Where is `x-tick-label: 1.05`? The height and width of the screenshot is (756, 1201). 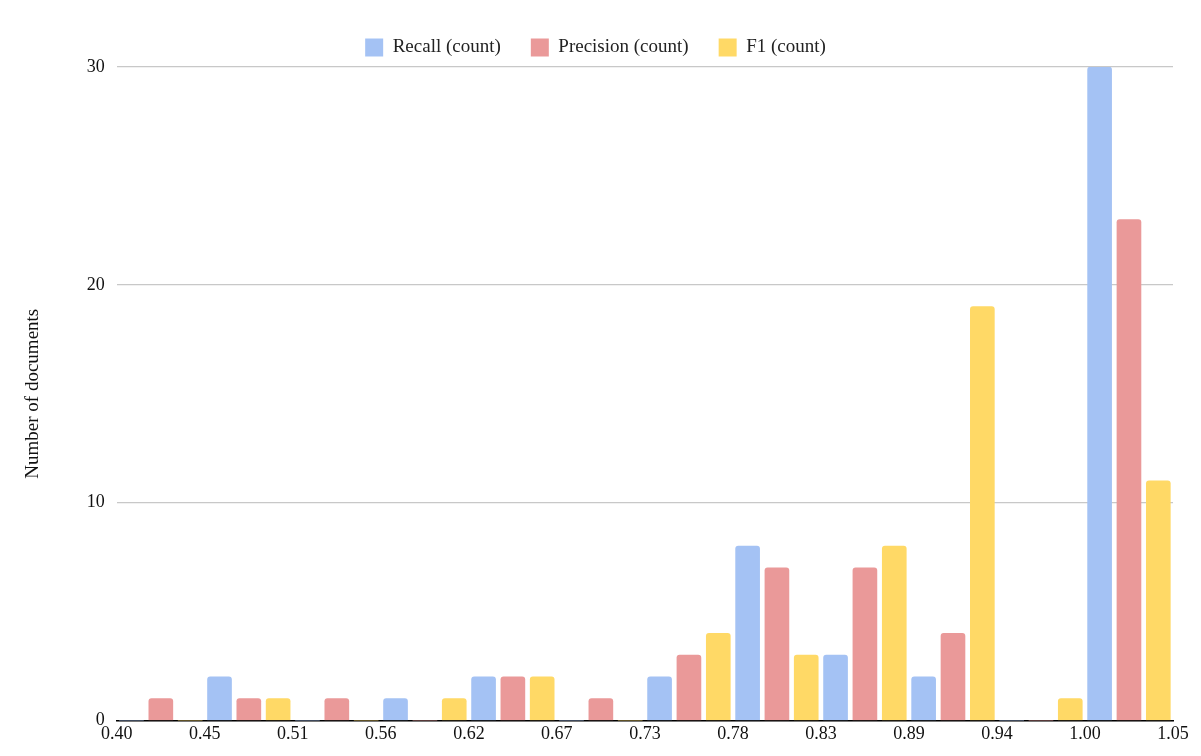
x-tick-label: 1.05 is located at coordinates (1173, 732).